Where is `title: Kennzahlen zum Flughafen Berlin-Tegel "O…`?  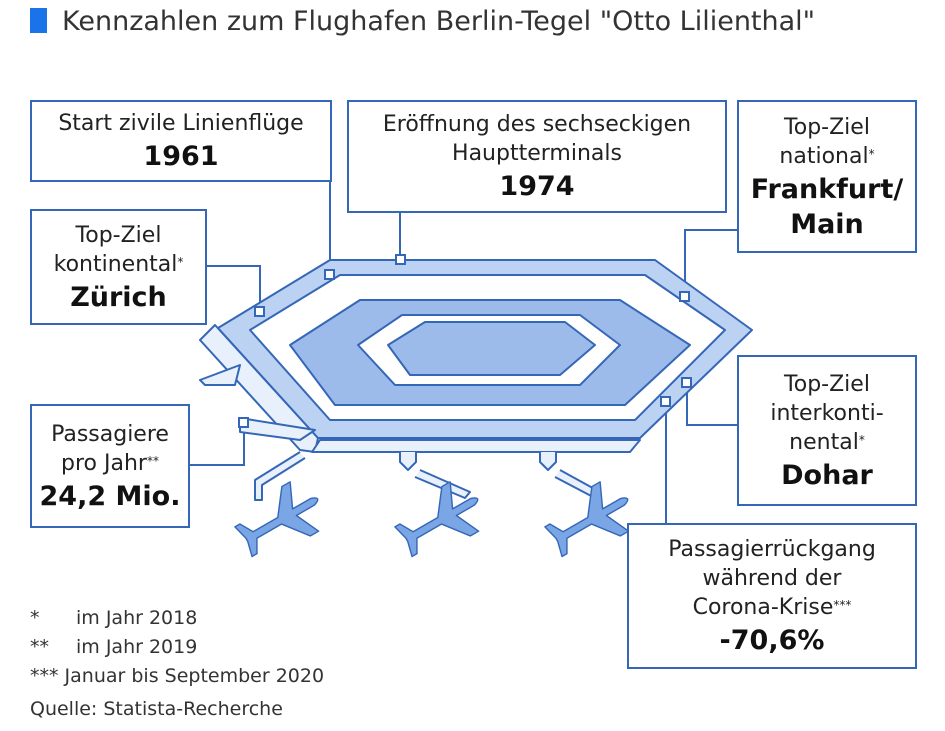 title: Kennzahlen zum Flughafen Berlin-Tegel "O… is located at coordinates (438, 21).